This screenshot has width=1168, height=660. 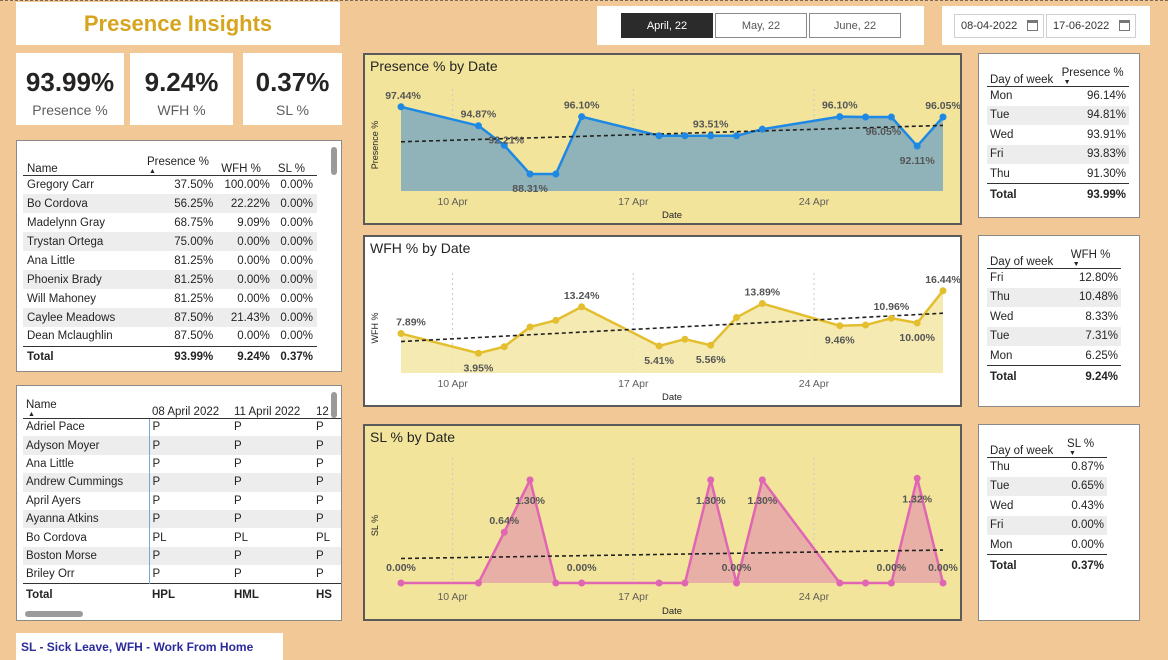 What do you see at coordinates (999, 26) in the screenshot?
I see `start-date-input: 08-04-2022` at bounding box center [999, 26].